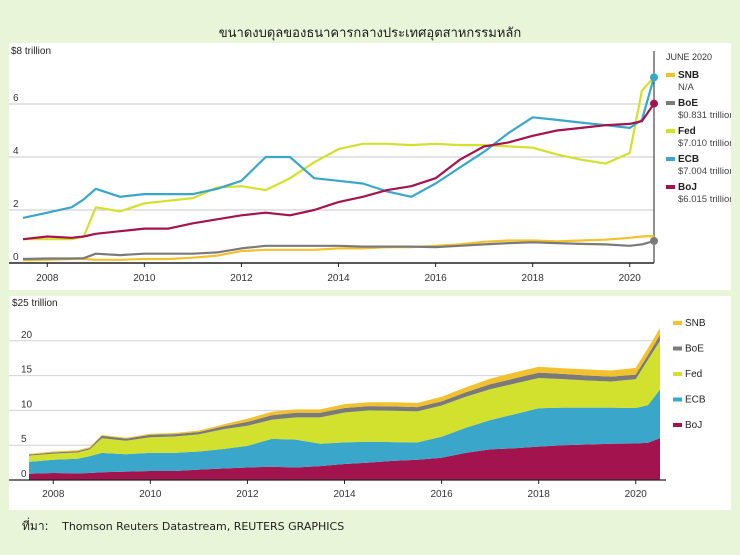 This screenshot has height=555, width=740. I want to click on legend-value-snb: N/A, so click(686, 87).